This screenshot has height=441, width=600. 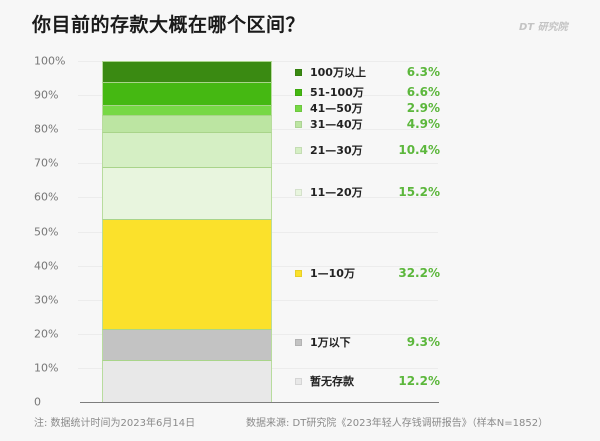 I want to click on legend-item: 11—20万 15.2%, so click(x=367, y=192).